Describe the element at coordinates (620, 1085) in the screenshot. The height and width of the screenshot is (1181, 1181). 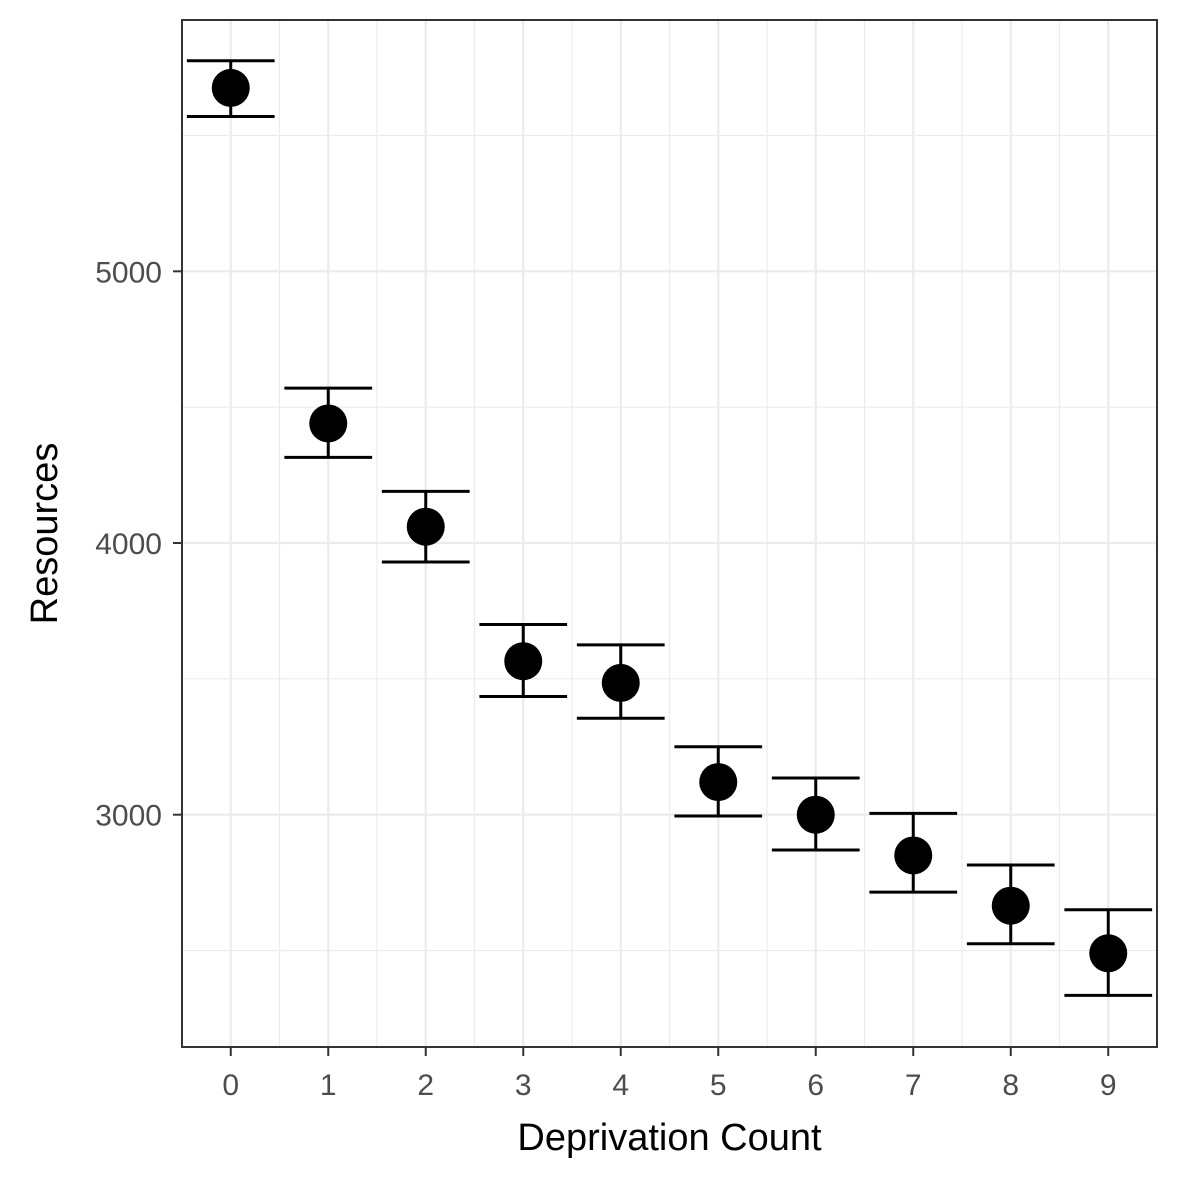
I see `x-tick-label: 4` at that location.